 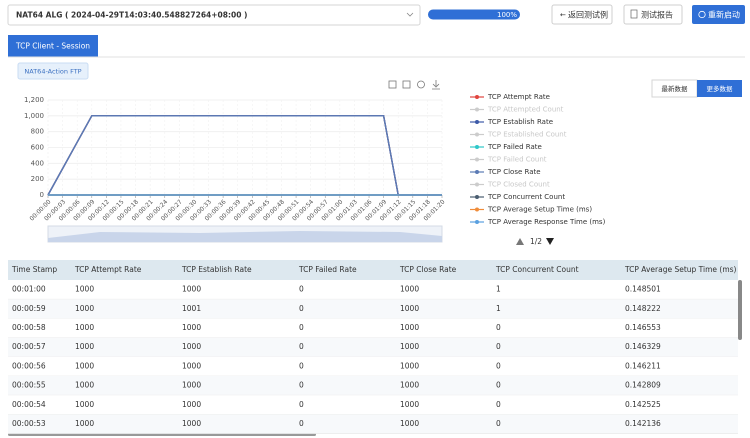 What do you see at coordinates (29, 404) in the screenshot?
I see `table-cell: 00:00:54` at bounding box center [29, 404].